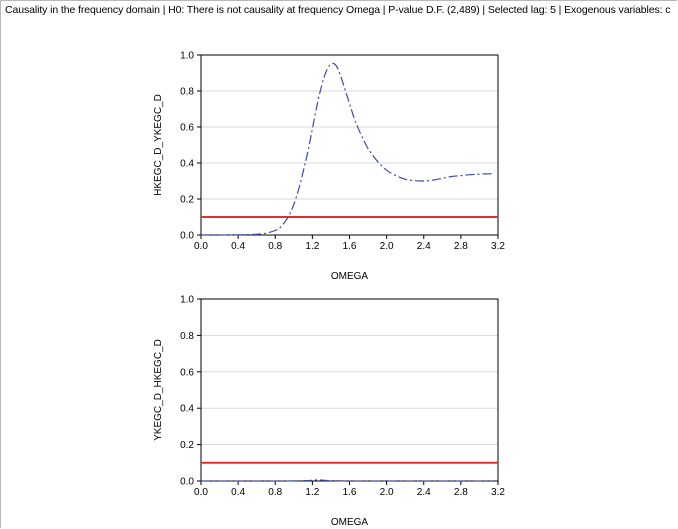 This screenshot has width=678, height=529. Describe the element at coordinates (350, 246) in the screenshot. I see `chart1-xtick-label: 1.6` at that location.